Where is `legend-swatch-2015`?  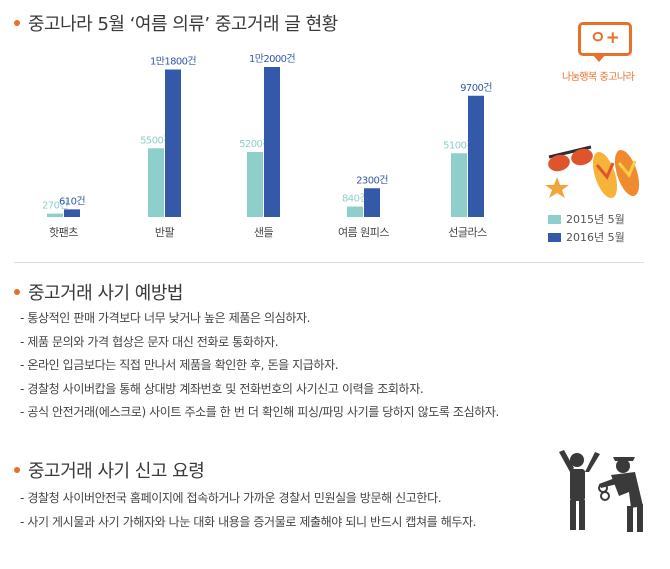
legend-swatch-2015 is located at coordinates (554, 219).